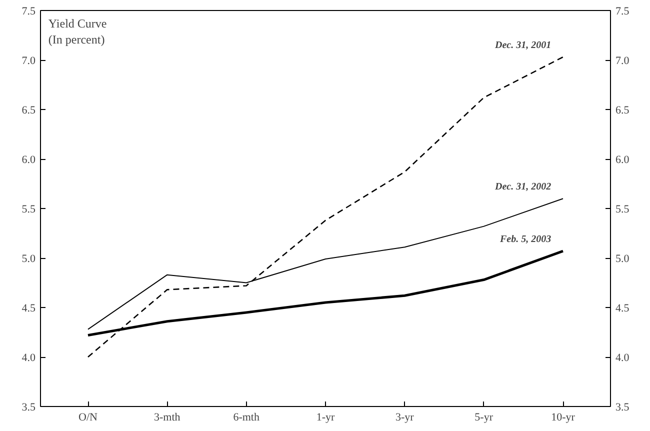 The height and width of the screenshot is (431, 650). What do you see at coordinates (623, 259) in the screenshot?
I see `y2-tick-label: 5.0` at bounding box center [623, 259].